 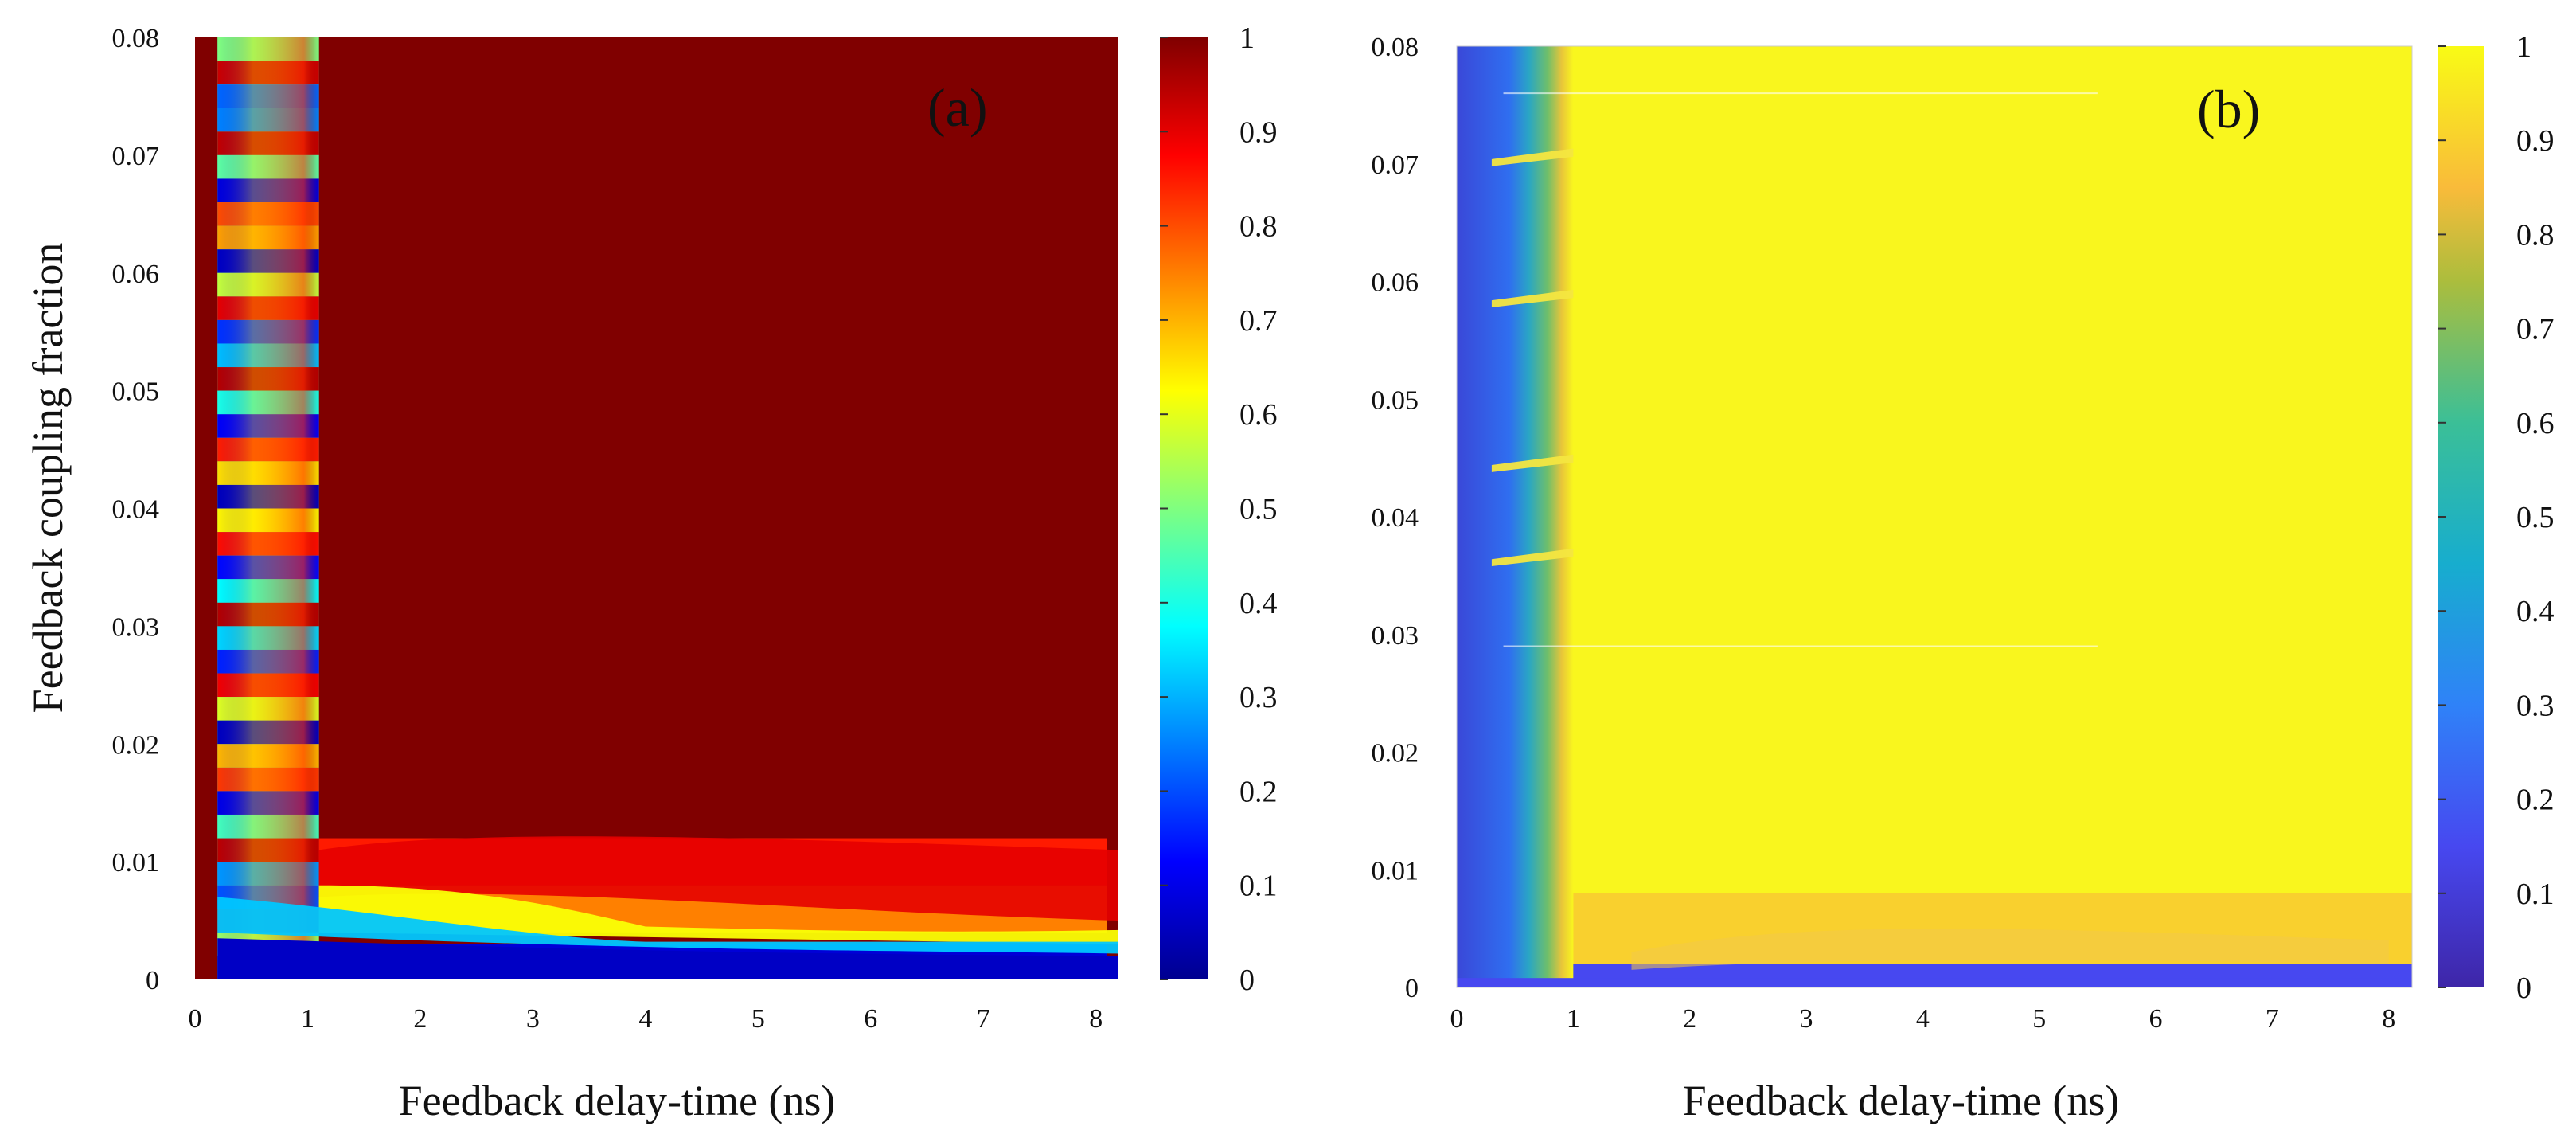 I want to click on panel-b-y-ticks: 0 0.01 0.02 0.03 0.04 0.05 0.06 0.07 0.08, so click(x=1395, y=518).